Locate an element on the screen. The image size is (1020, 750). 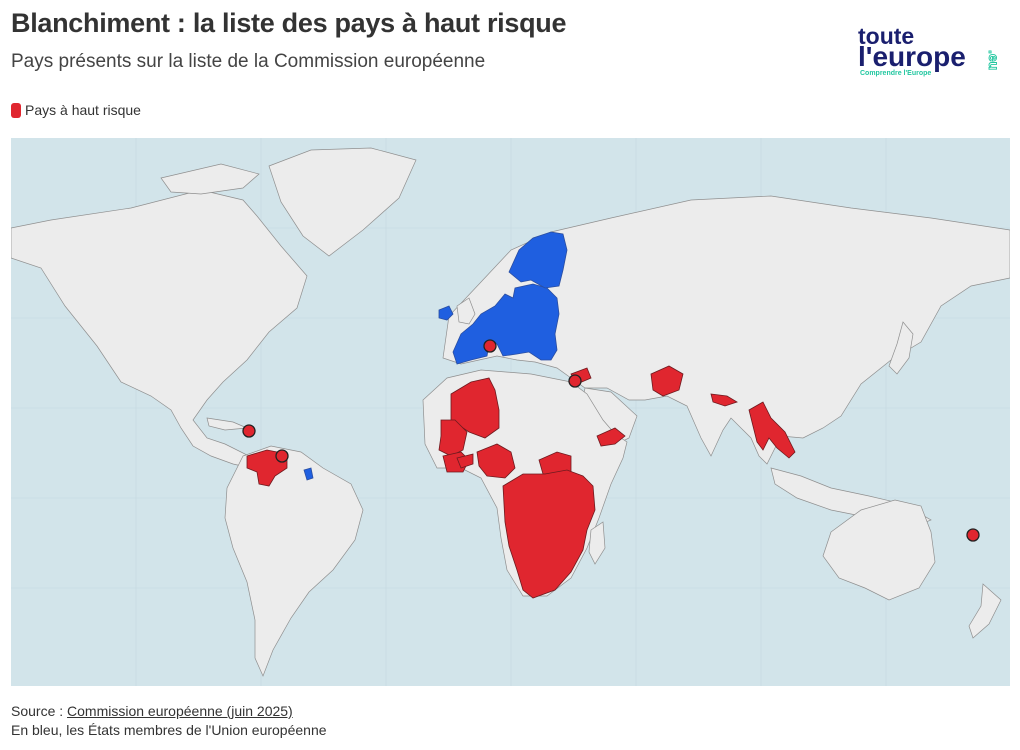
logo-line1: toute is located at coordinates (886, 36).